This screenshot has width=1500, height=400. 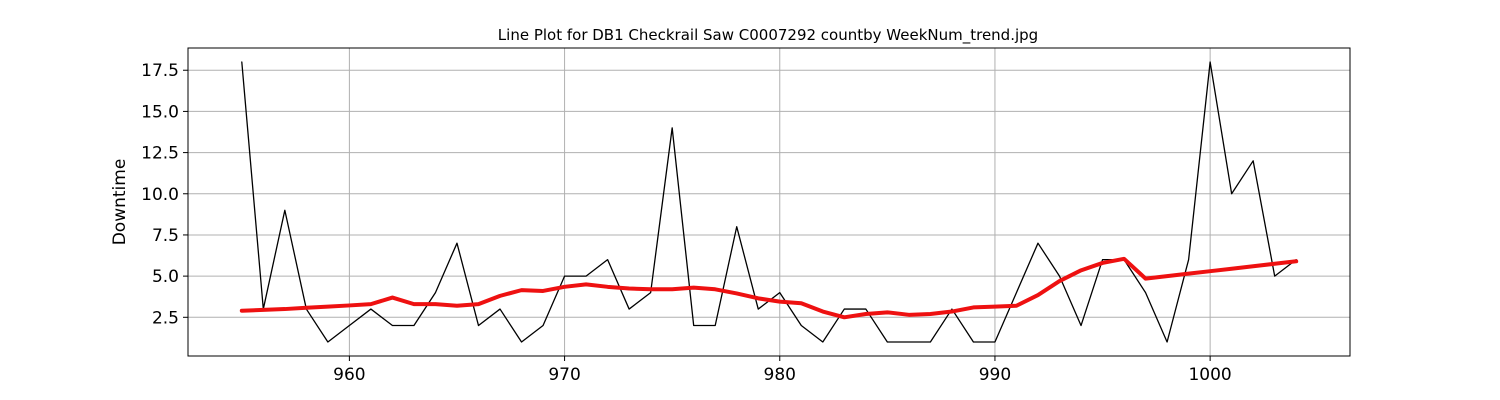 What do you see at coordinates (160, 195) in the screenshot?
I see `y-tick-label: 10.0` at bounding box center [160, 195].